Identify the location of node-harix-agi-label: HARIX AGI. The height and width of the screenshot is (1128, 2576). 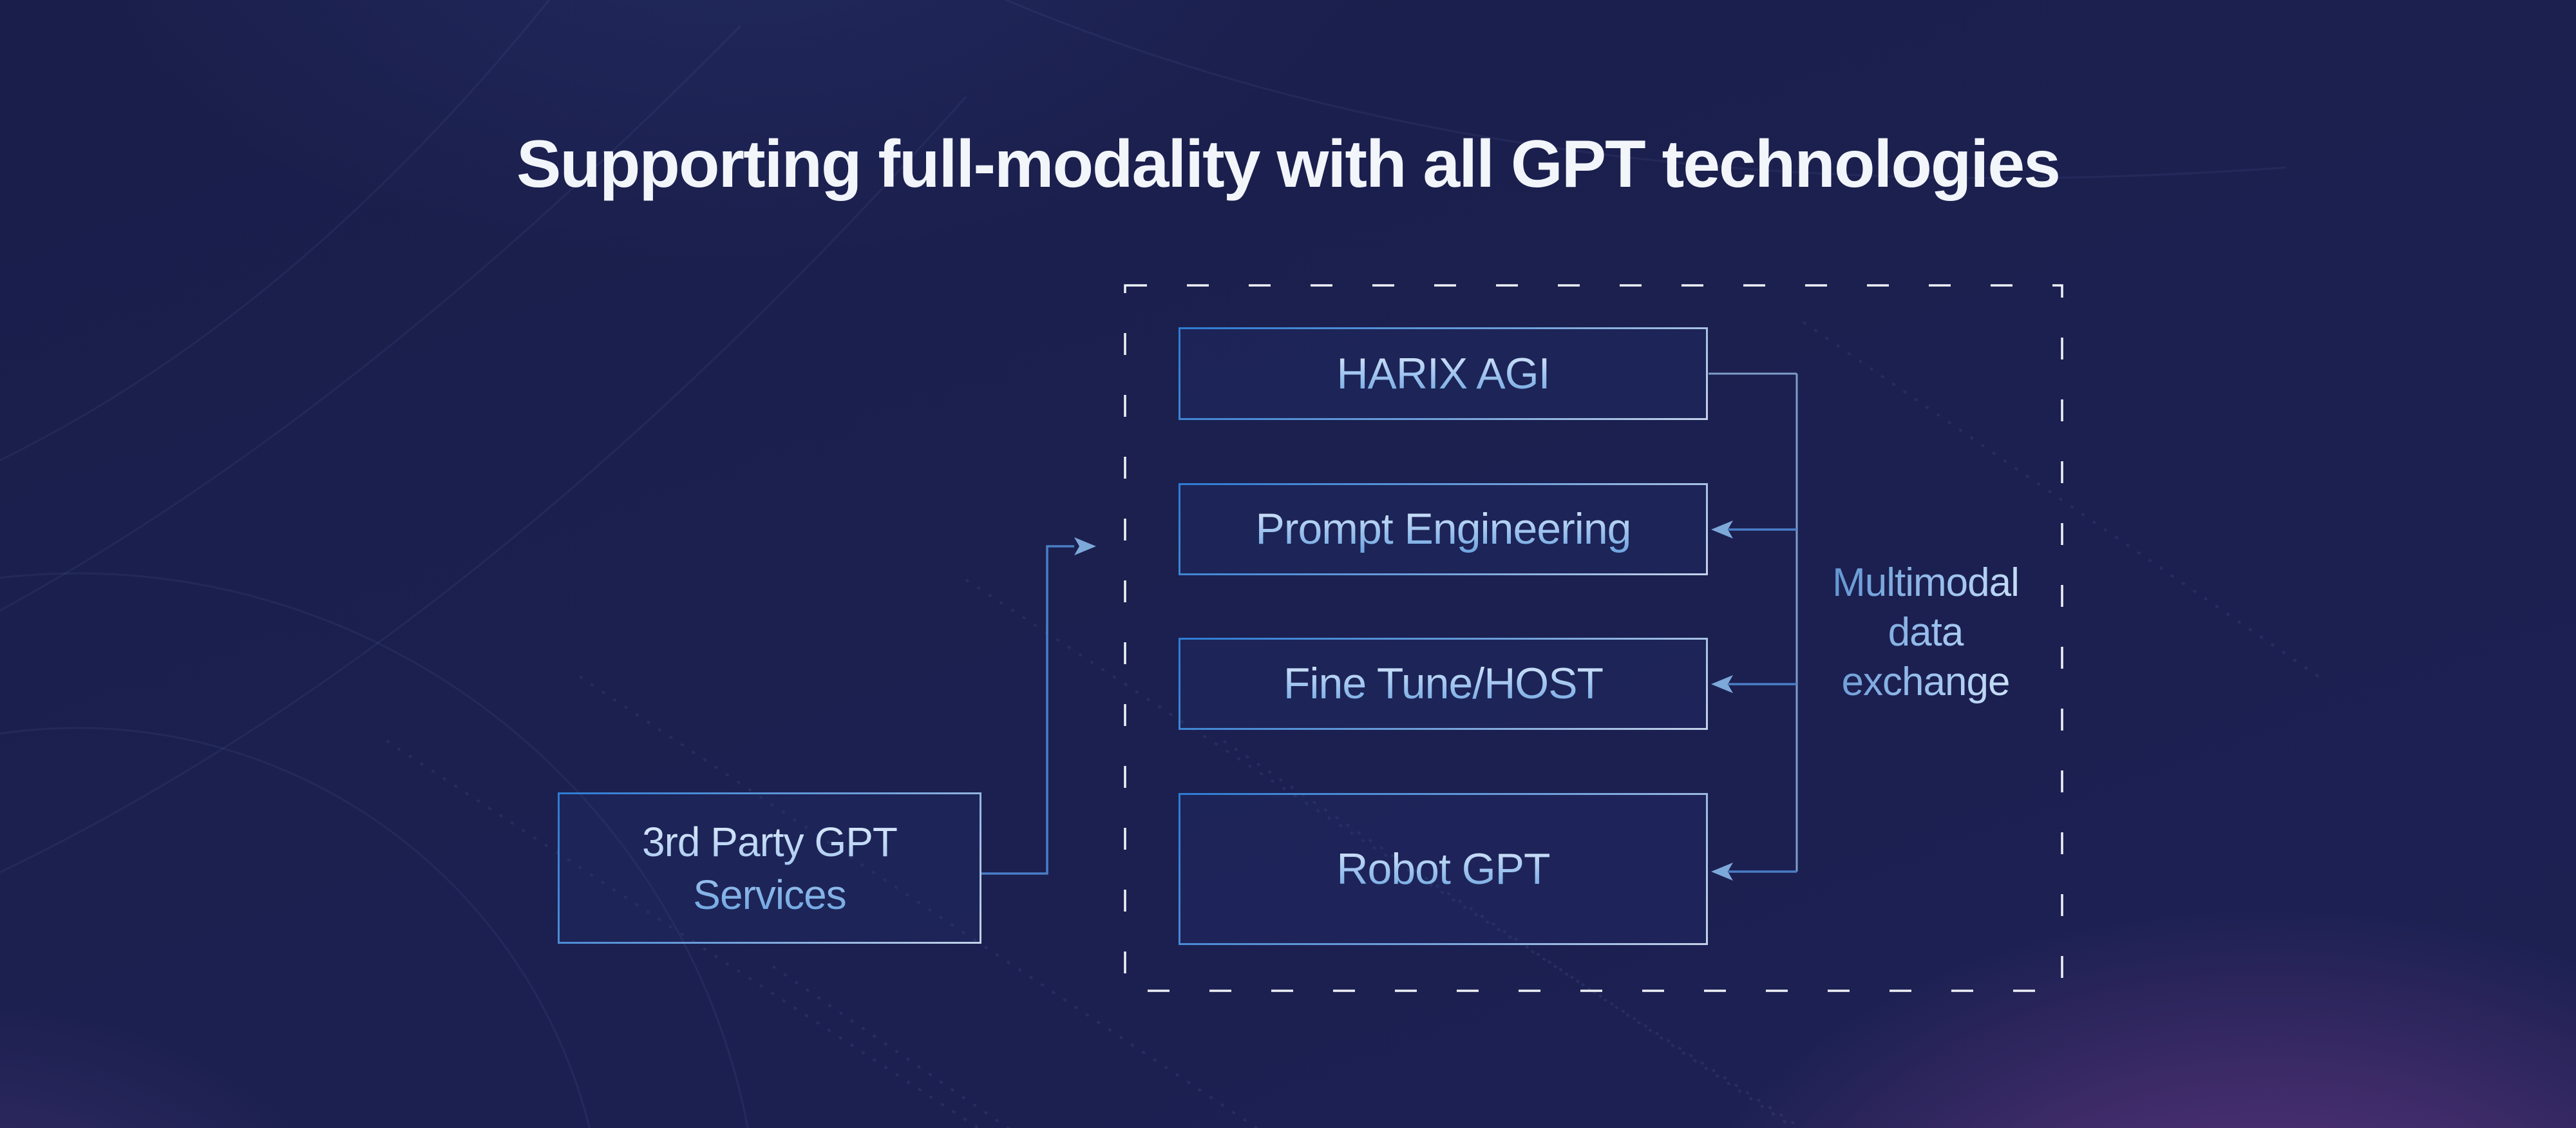
(1443, 374).